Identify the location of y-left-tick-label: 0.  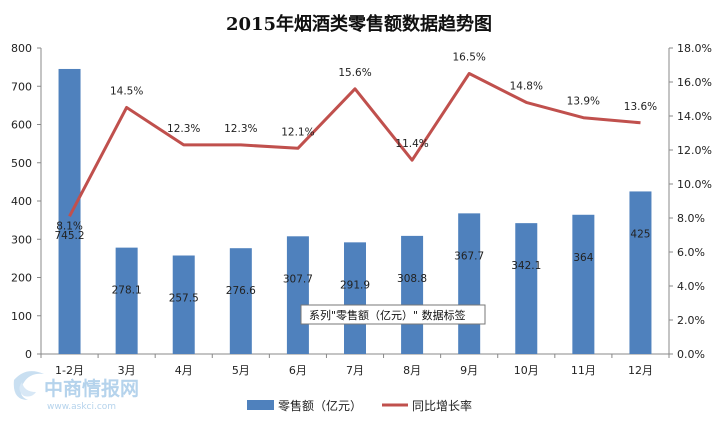
(28, 354).